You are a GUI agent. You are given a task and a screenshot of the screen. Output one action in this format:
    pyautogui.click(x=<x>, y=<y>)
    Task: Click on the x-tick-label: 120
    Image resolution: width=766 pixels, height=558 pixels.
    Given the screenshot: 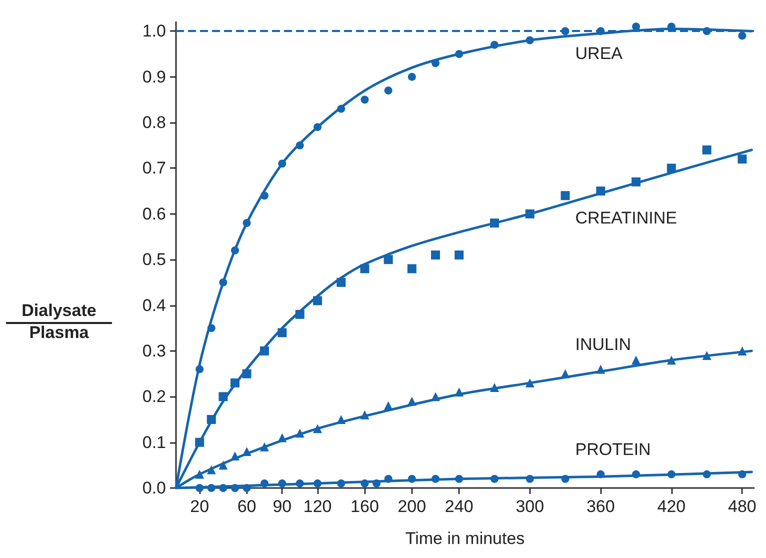 What is the action you would take?
    pyautogui.click(x=317, y=506)
    